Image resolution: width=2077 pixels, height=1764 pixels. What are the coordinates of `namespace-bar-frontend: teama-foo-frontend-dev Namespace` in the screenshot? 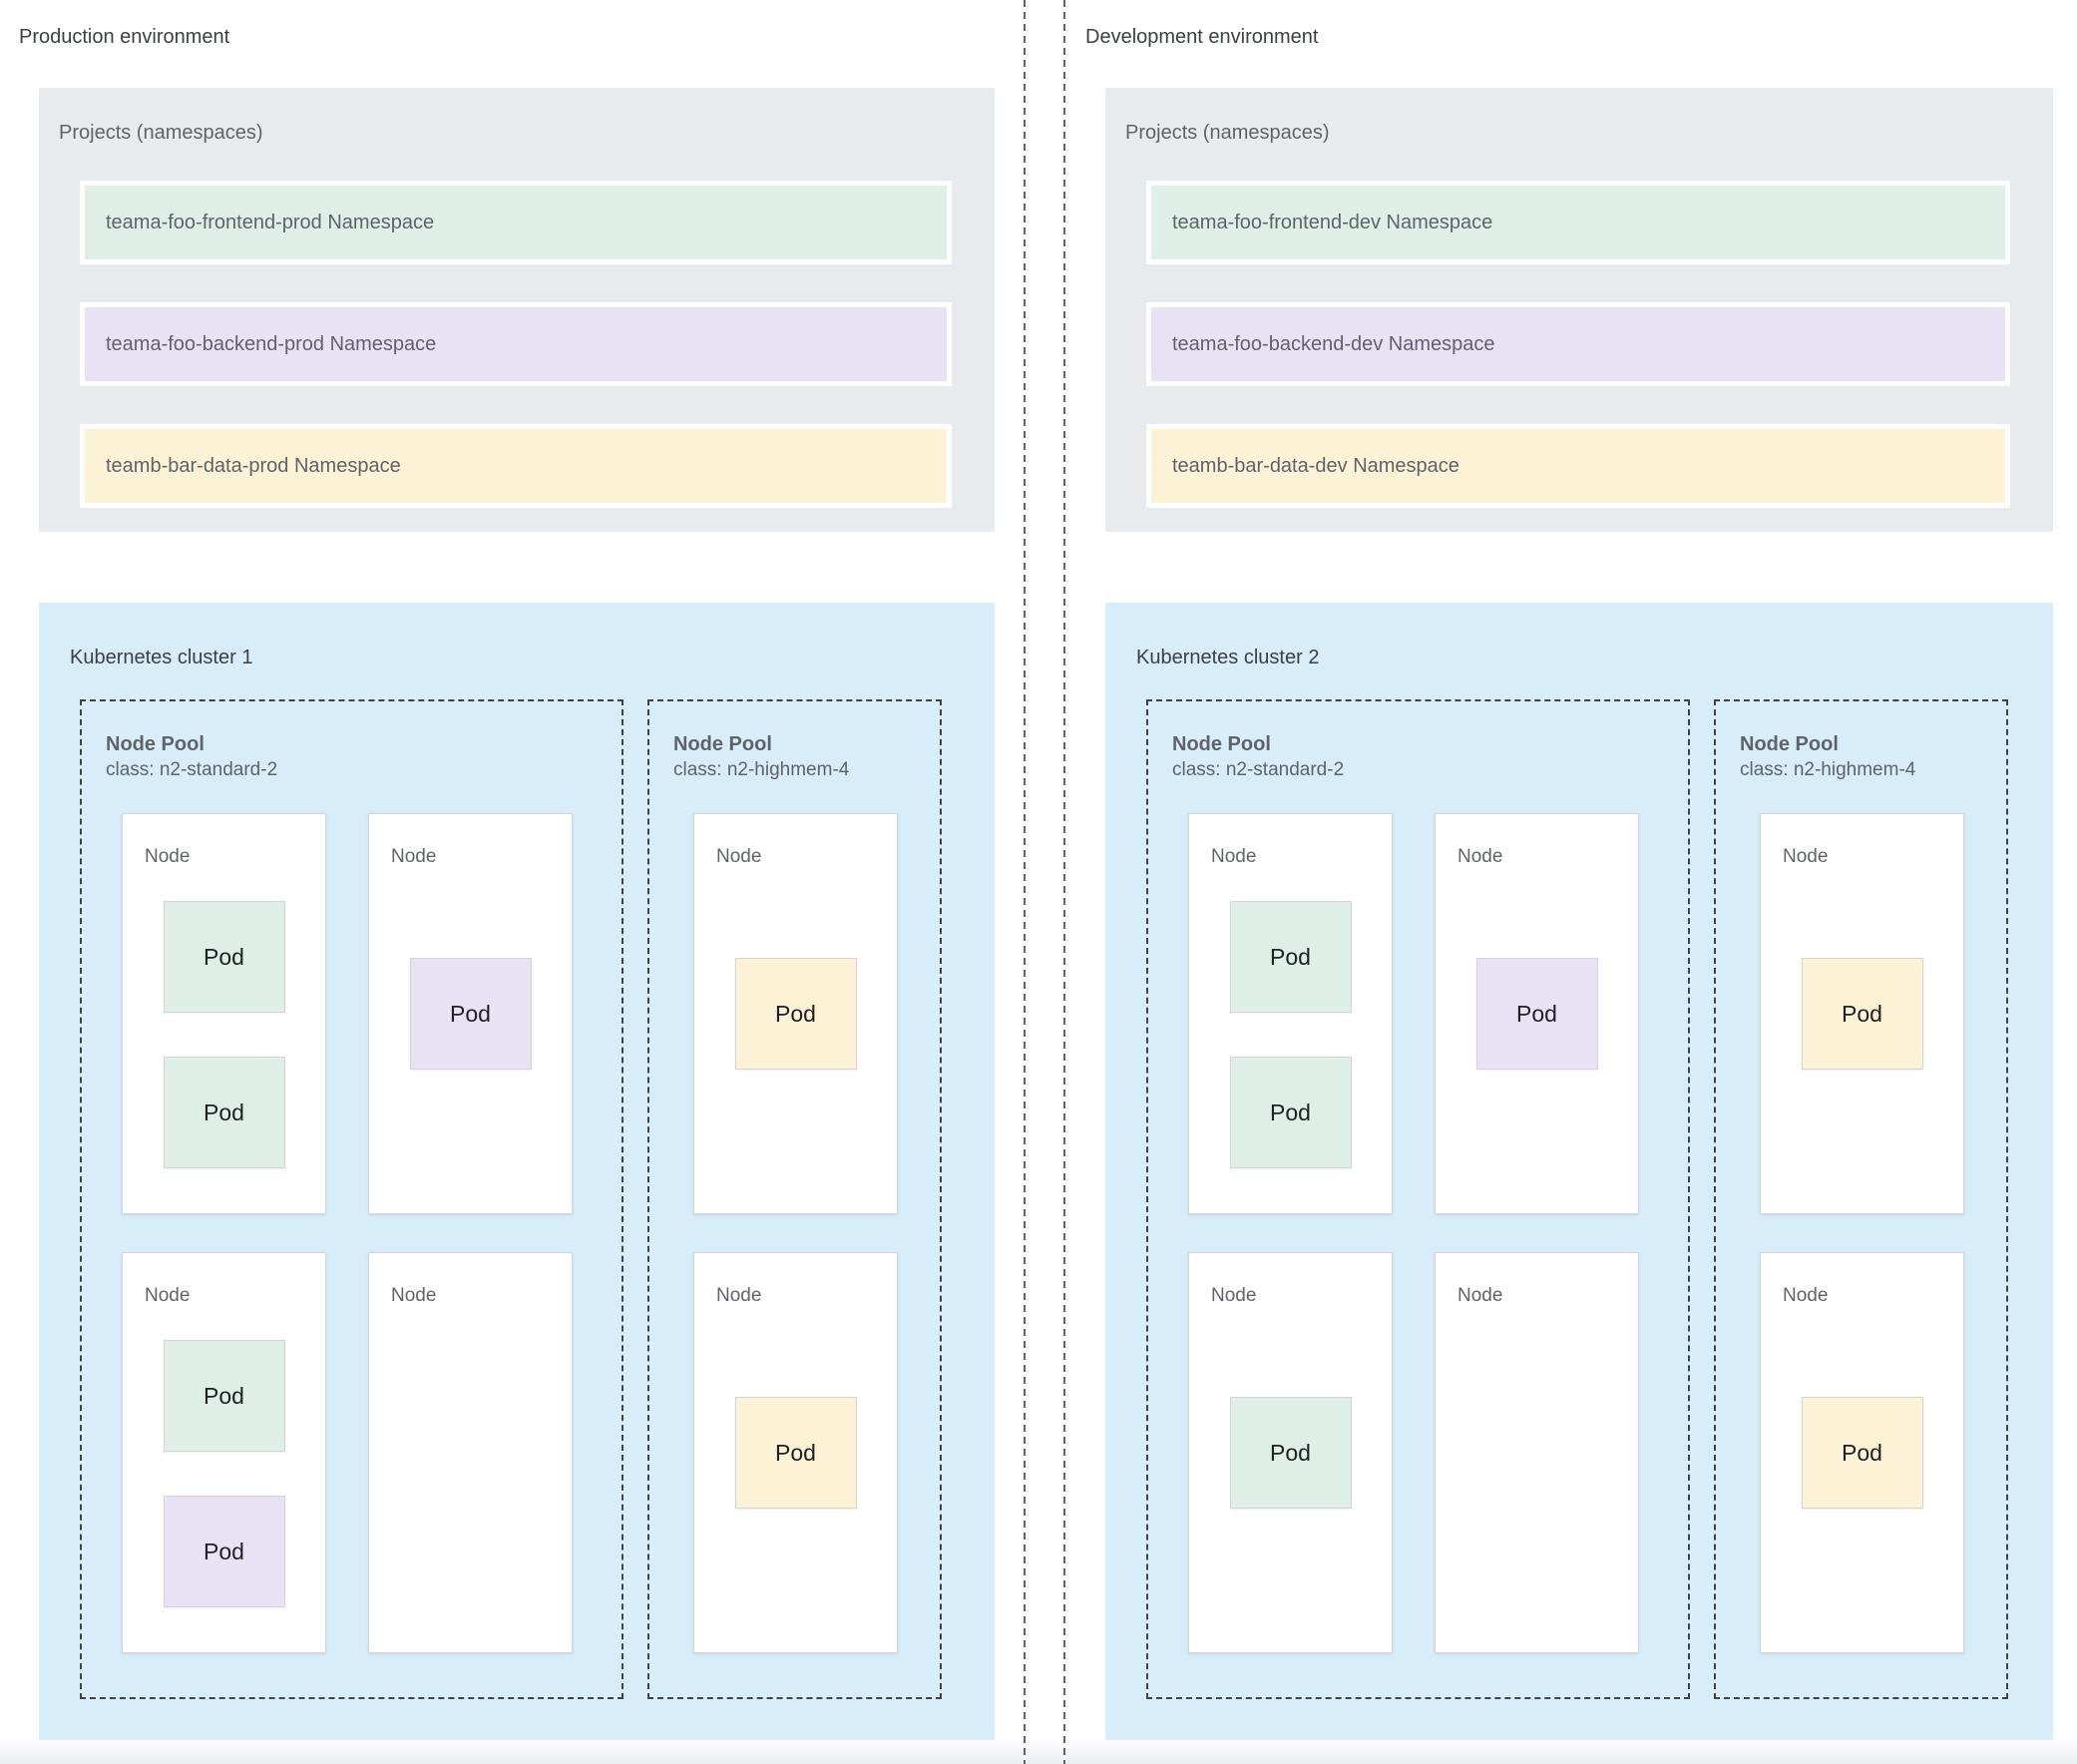 It's located at (1578, 222).